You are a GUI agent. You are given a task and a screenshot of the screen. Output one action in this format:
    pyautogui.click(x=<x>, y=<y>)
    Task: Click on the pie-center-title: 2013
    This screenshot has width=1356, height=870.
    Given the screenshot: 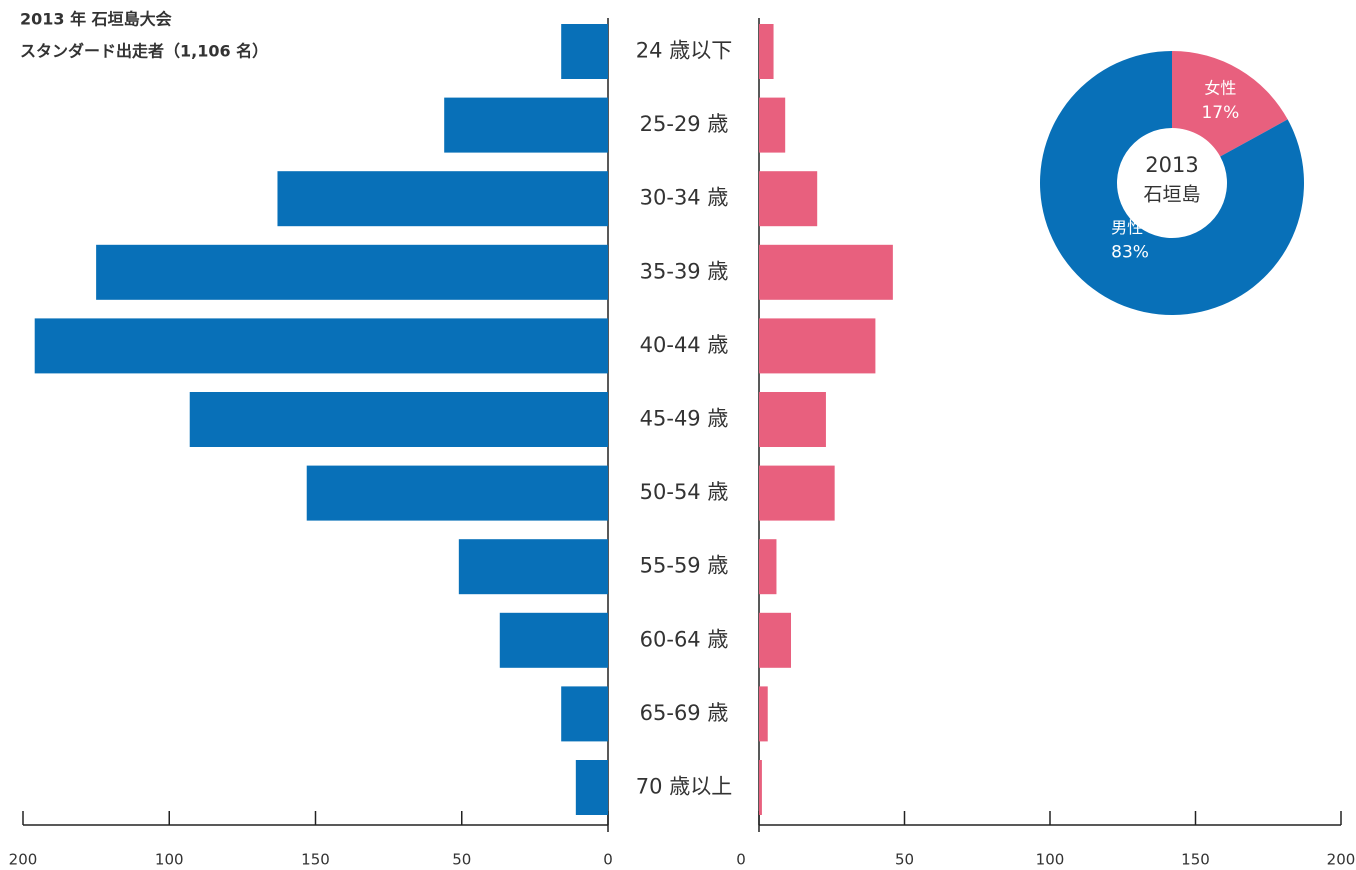 What is the action you would take?
    pyautogui.click(x=1171, y=165)
    